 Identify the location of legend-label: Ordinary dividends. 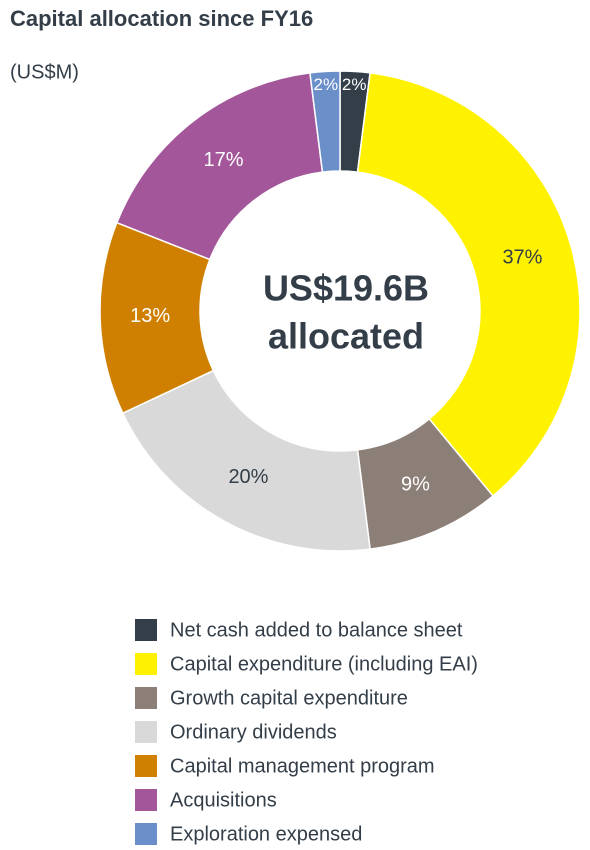
(253, 732).